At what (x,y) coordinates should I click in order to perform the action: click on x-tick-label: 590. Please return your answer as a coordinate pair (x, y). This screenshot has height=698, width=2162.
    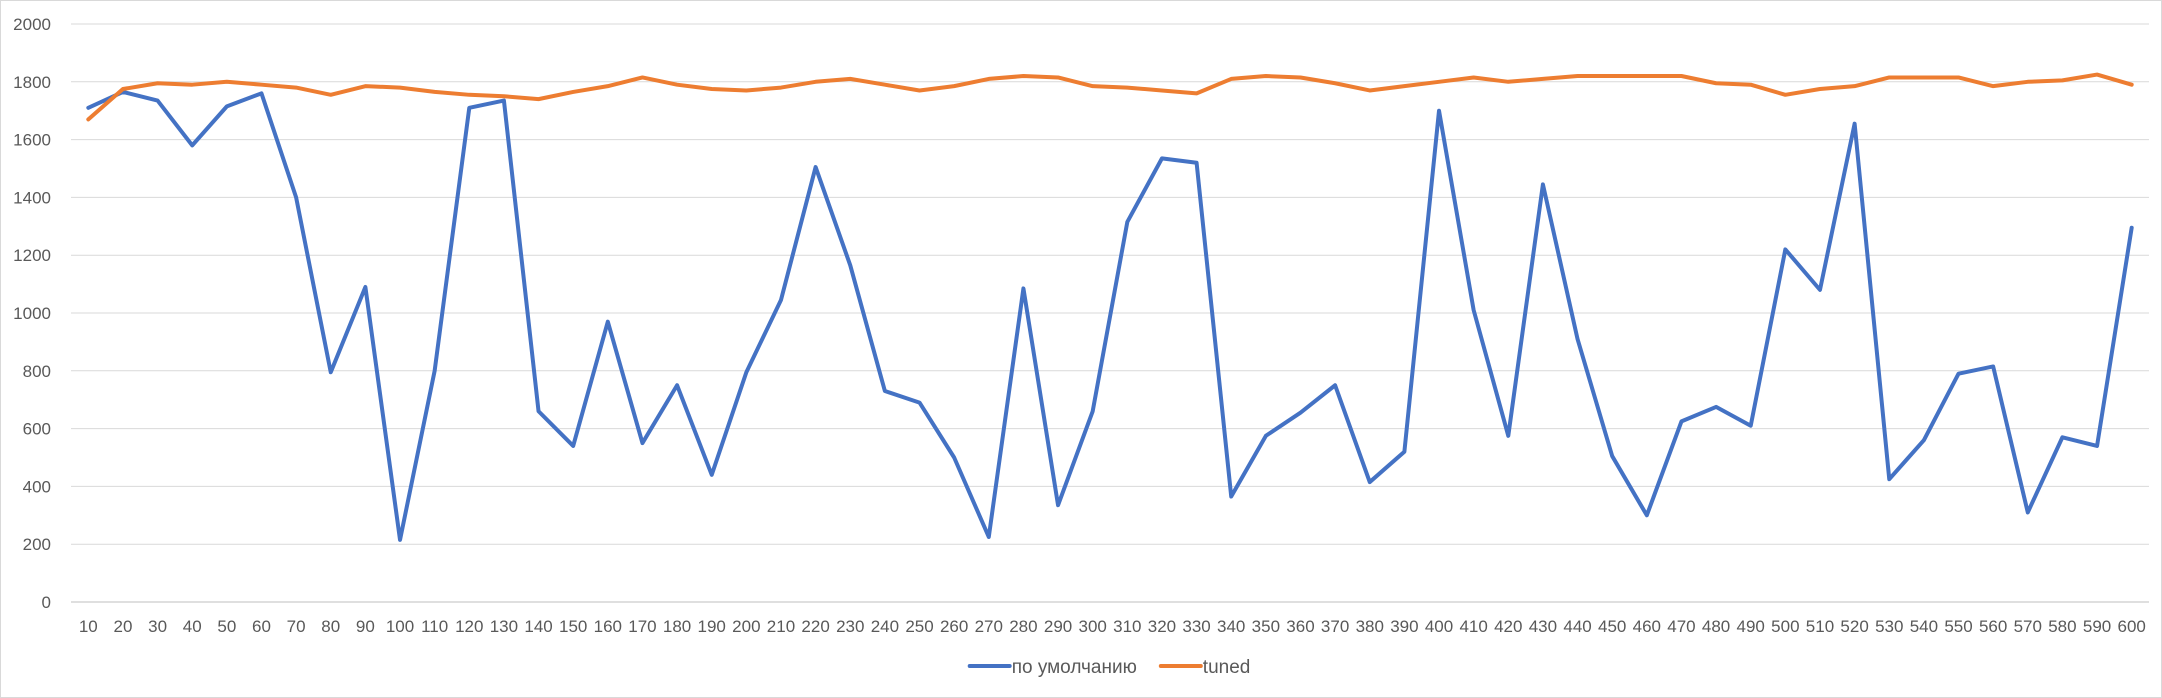
    Looking at the image, I should click on (2097, 626).